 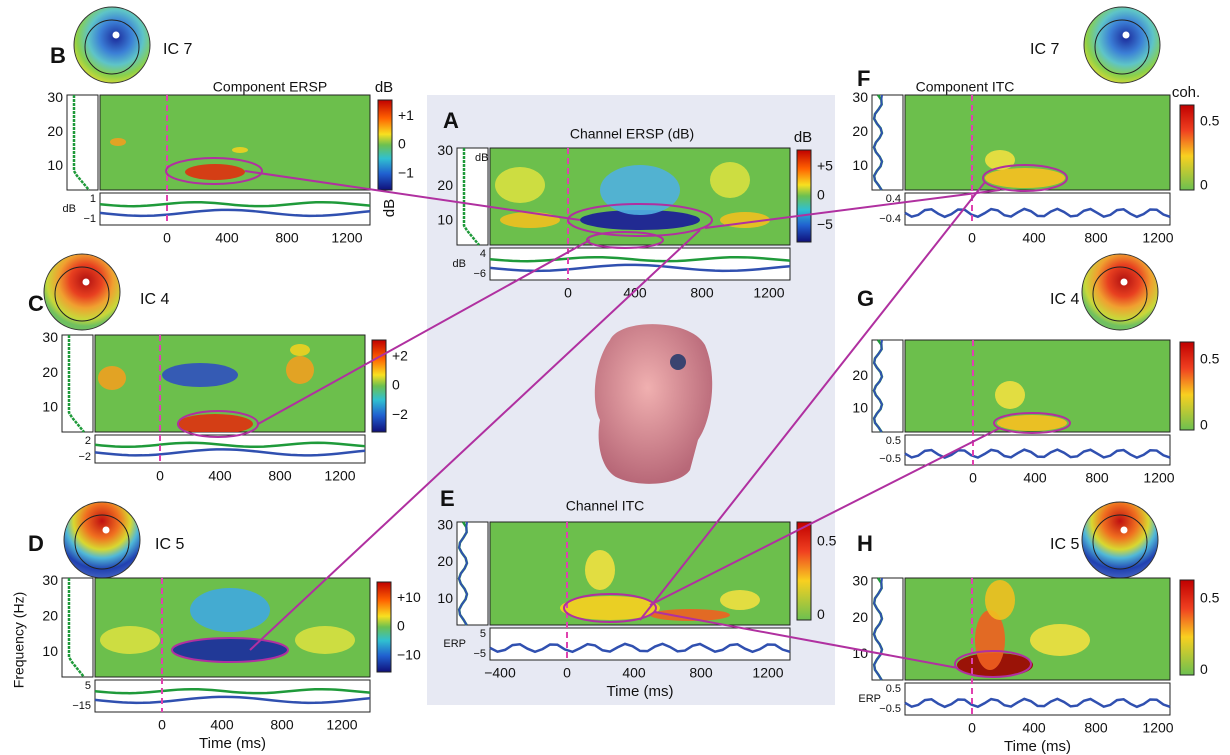 What do you see at coordinates (1210, 598) in the screenshot?
I see `colorbar-tick-label: 0.5` at bounding box center [1210, 598].